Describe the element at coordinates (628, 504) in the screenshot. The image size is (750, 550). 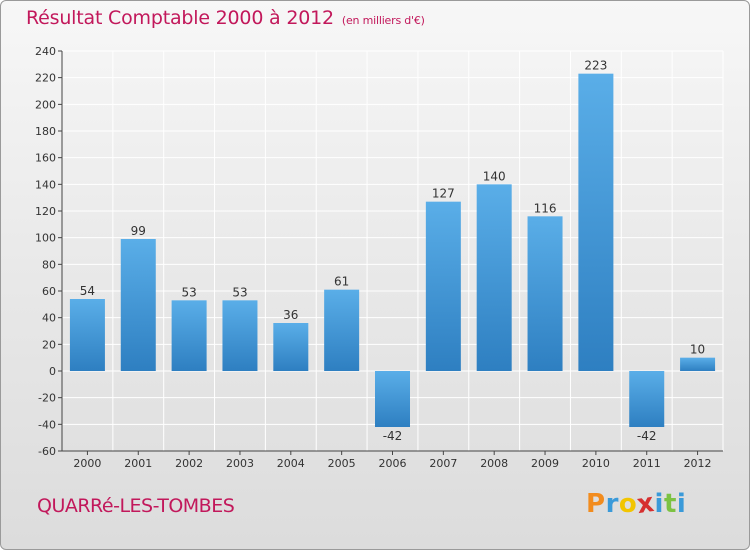
I see `logo-letter: o` at that location.